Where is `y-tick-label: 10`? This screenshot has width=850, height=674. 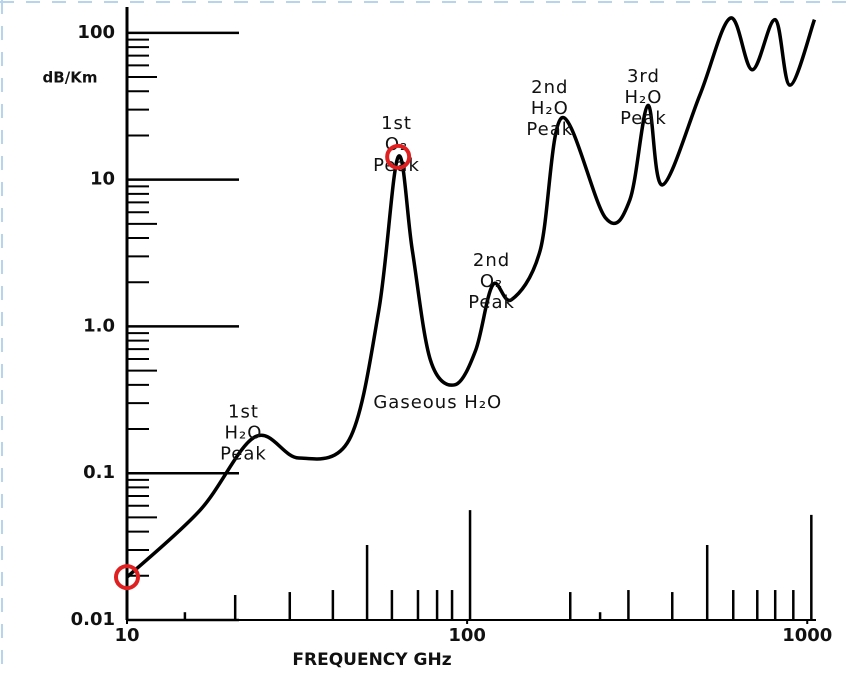 y-tick-label: 10 is located at coordinates (102, 179).